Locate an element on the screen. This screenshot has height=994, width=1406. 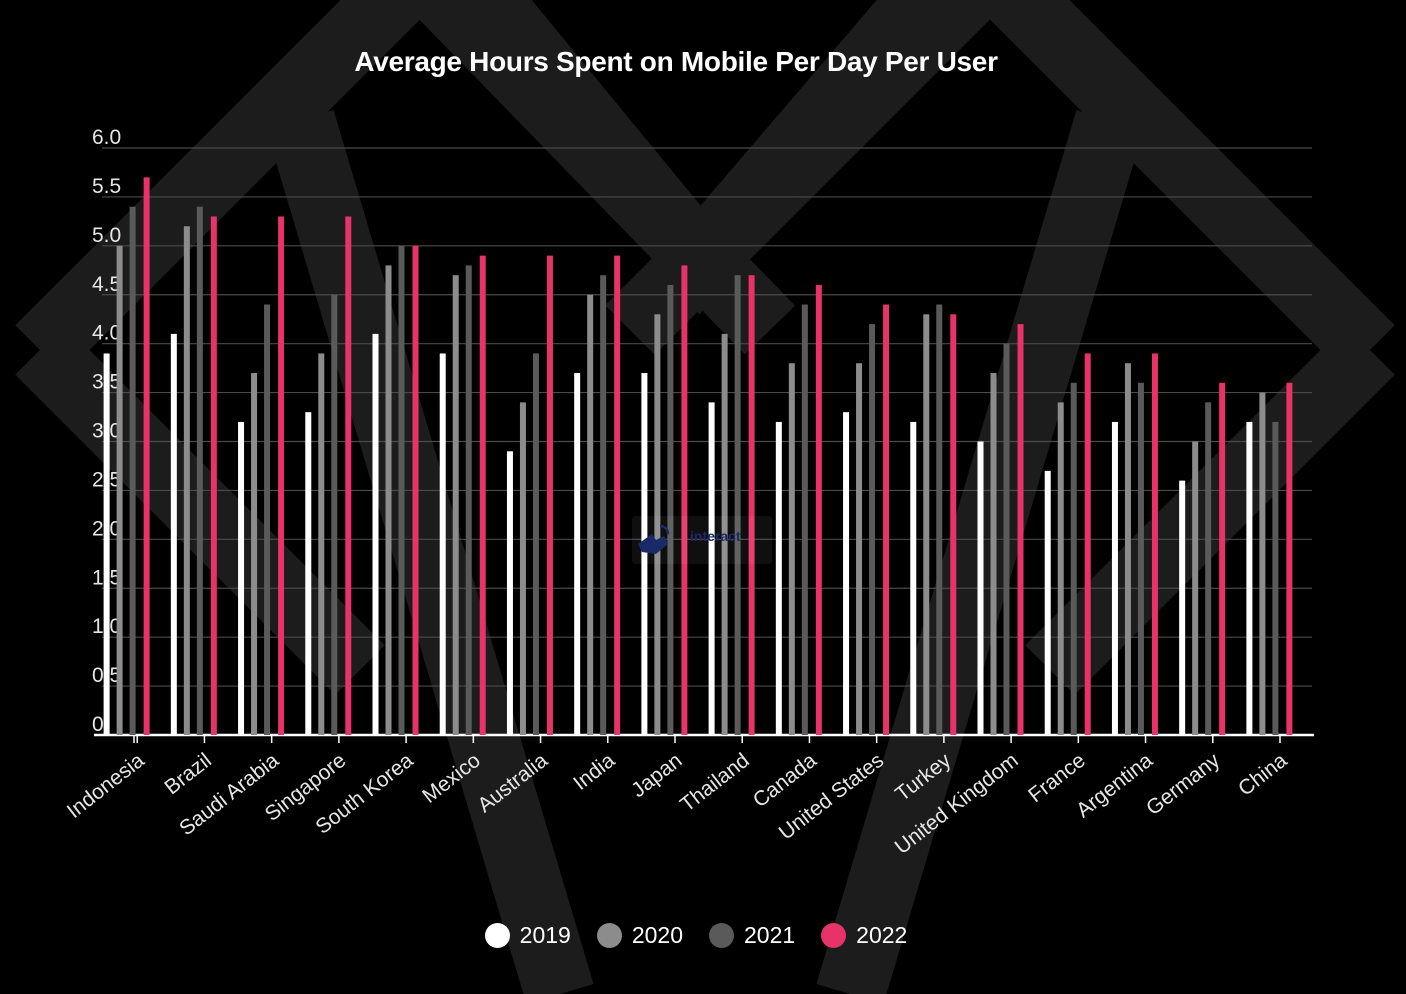
legend-label: 2020 is located at coordinates (657, 935).